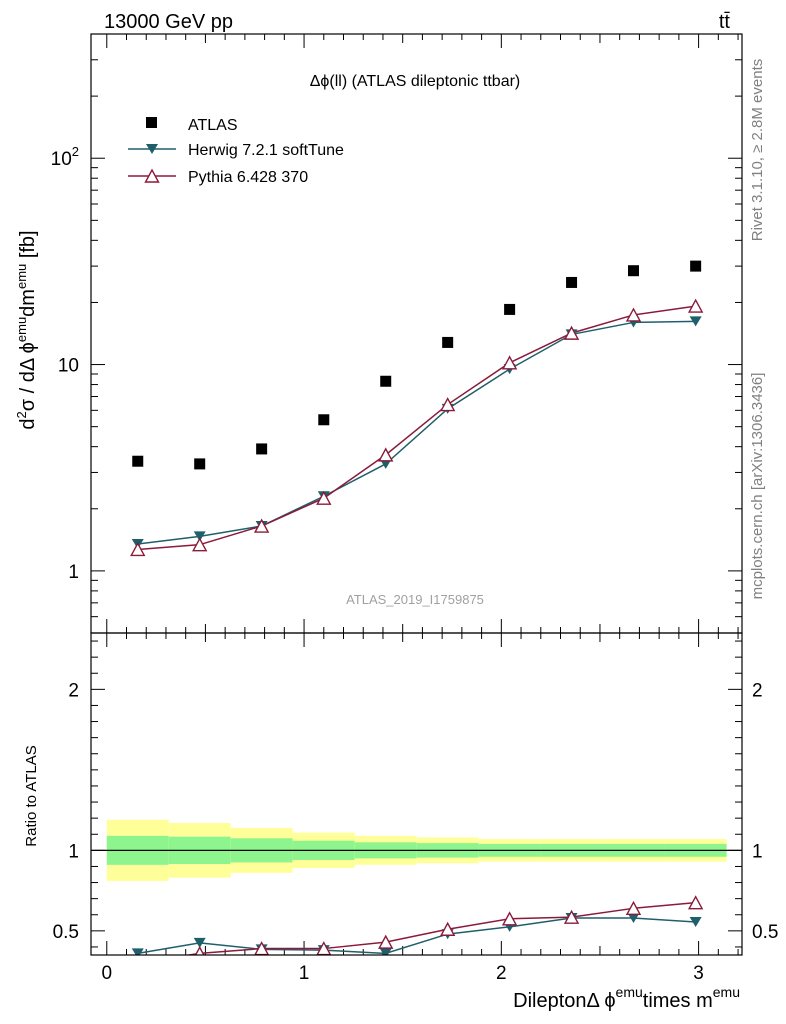 Image resolution: width=786 pixels, height=1024 pixels. I want to click on y-tick-label: 102, so click(65, 157).